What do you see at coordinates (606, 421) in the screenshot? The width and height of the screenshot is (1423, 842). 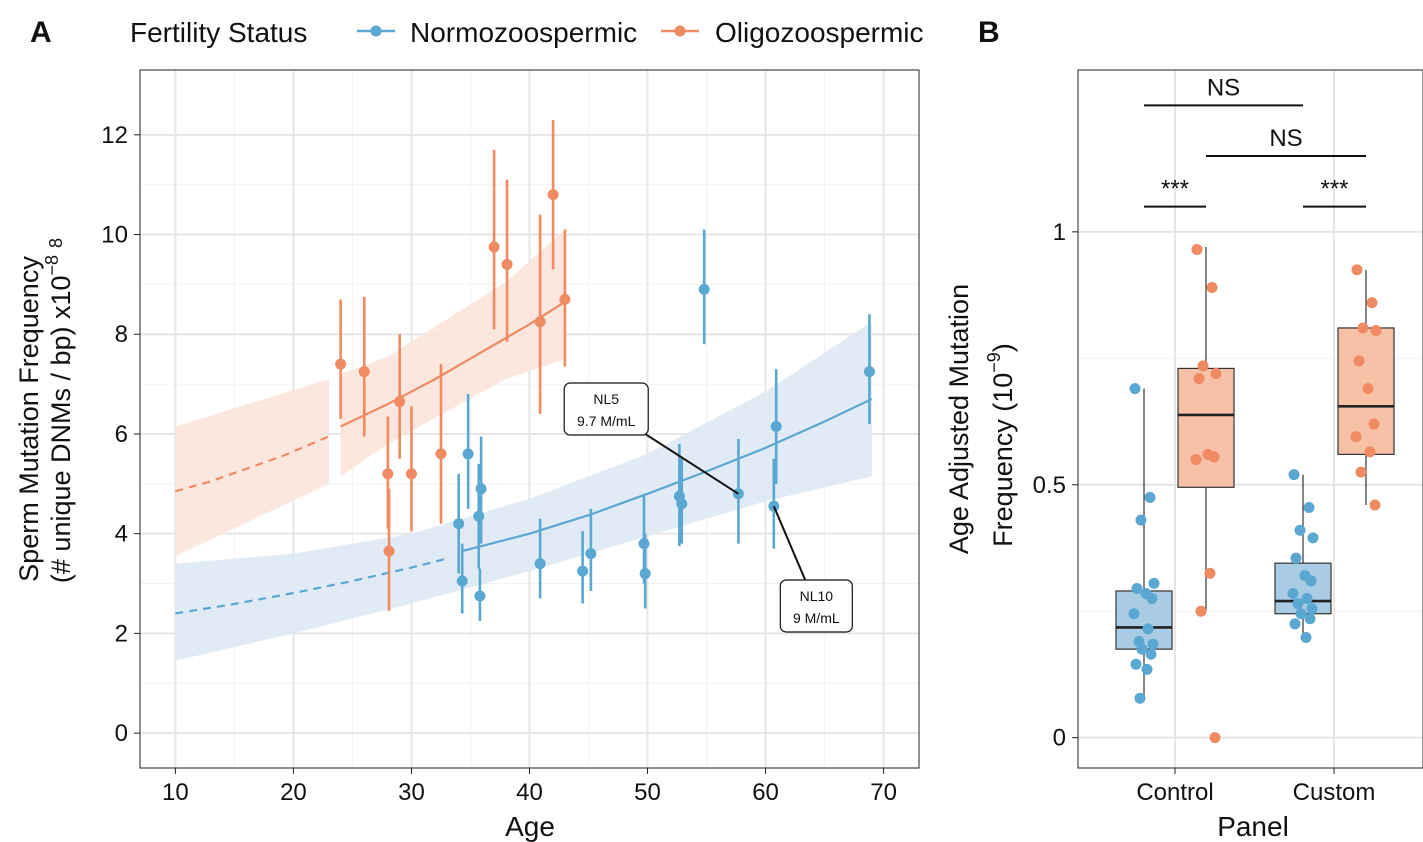 I see `annotation-sperm-count: 9.7 M/mL` at bounding box center [606, 421].